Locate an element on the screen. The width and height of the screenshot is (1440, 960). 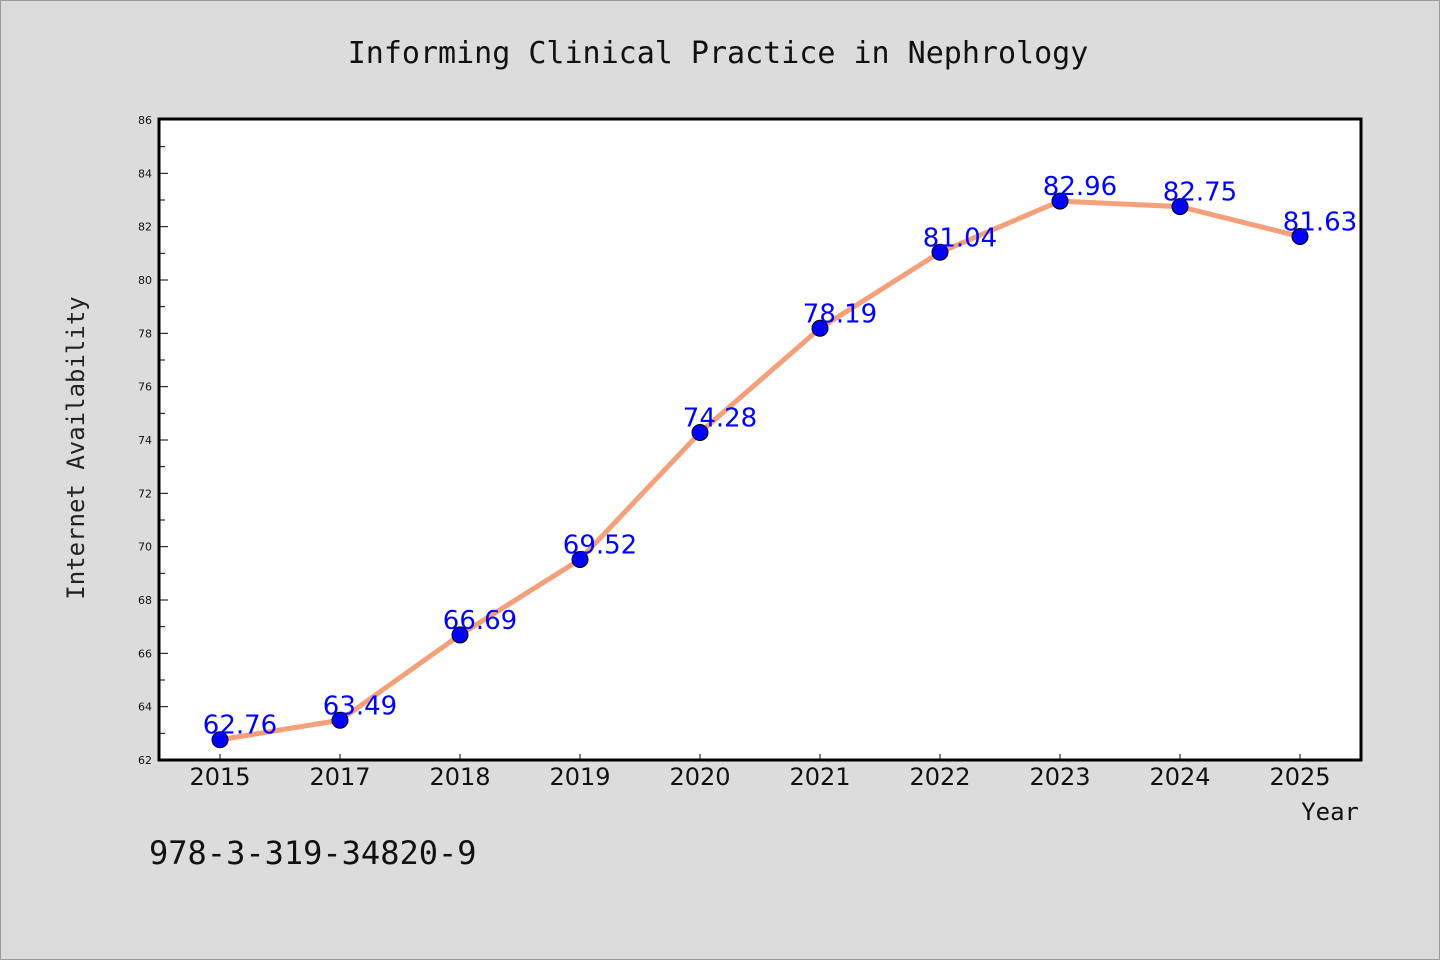
y-tick-label: 80 is located at coordinates (145, 280).